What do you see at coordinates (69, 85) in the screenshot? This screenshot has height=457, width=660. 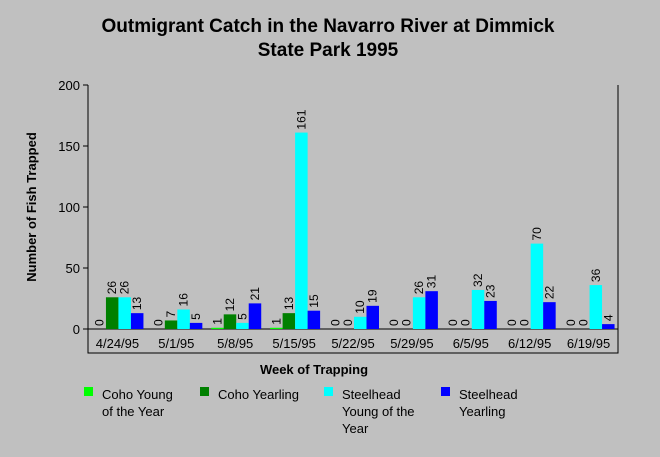 I see `y-tick-label: 200` at bounding box center [69, 85].